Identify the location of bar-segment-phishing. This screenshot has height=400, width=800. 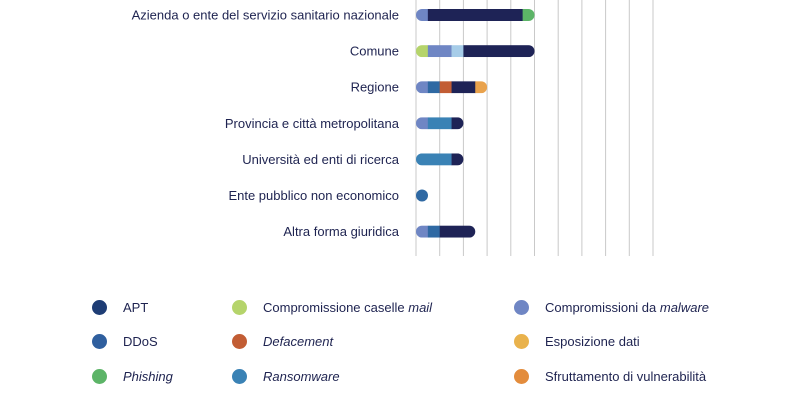
(528, 15).